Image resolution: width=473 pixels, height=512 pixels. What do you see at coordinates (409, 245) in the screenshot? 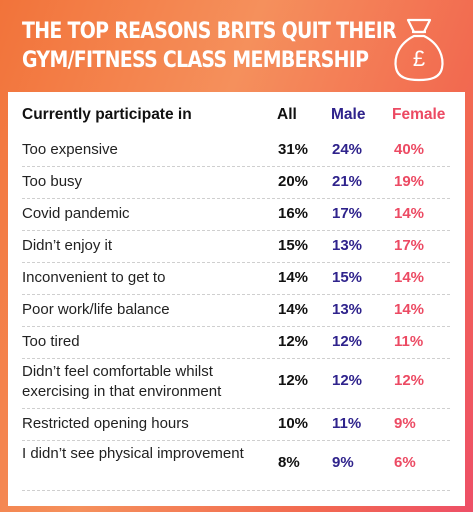
I see `value-female: 17%` at bounding box center [409, 245].